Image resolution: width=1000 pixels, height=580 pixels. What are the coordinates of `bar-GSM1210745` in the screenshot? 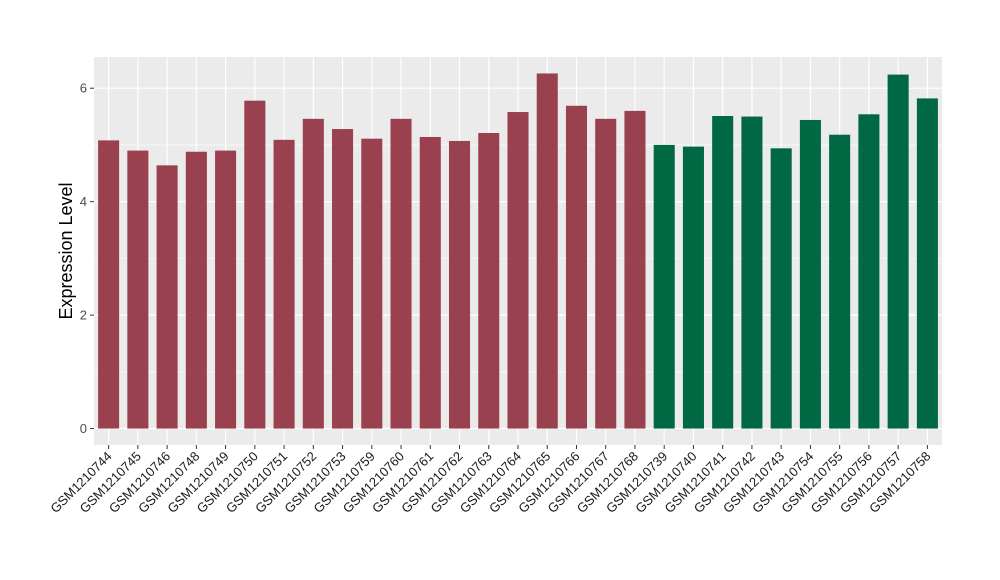 It's located at (138, 289).